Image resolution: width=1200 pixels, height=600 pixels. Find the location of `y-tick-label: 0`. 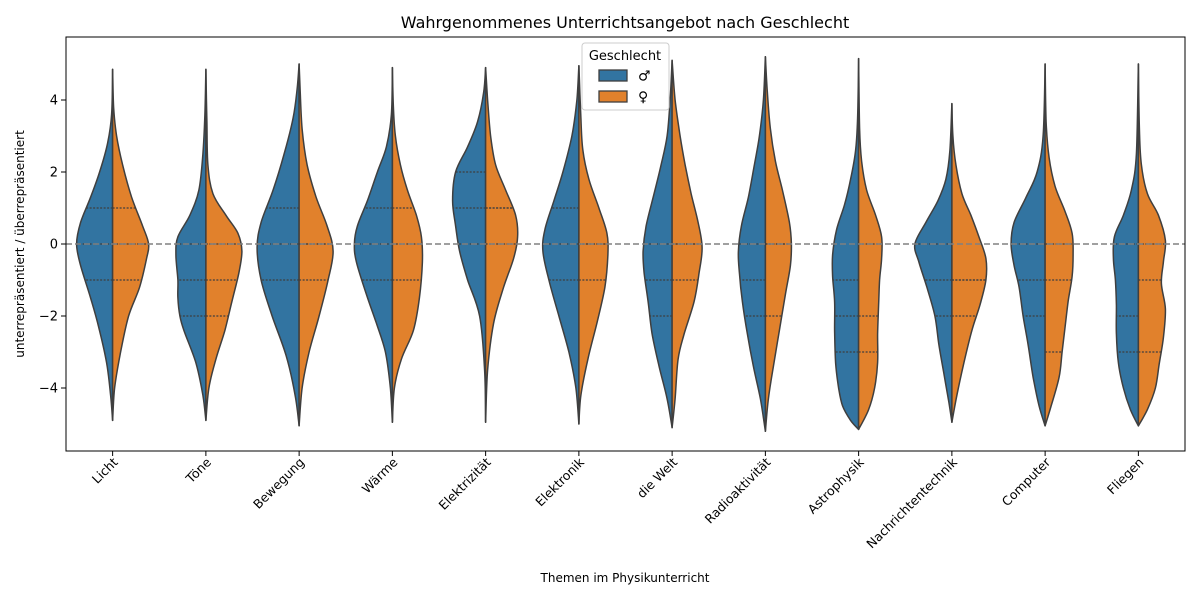

y-tick-label: 0 is located at coordinates (54, 245).